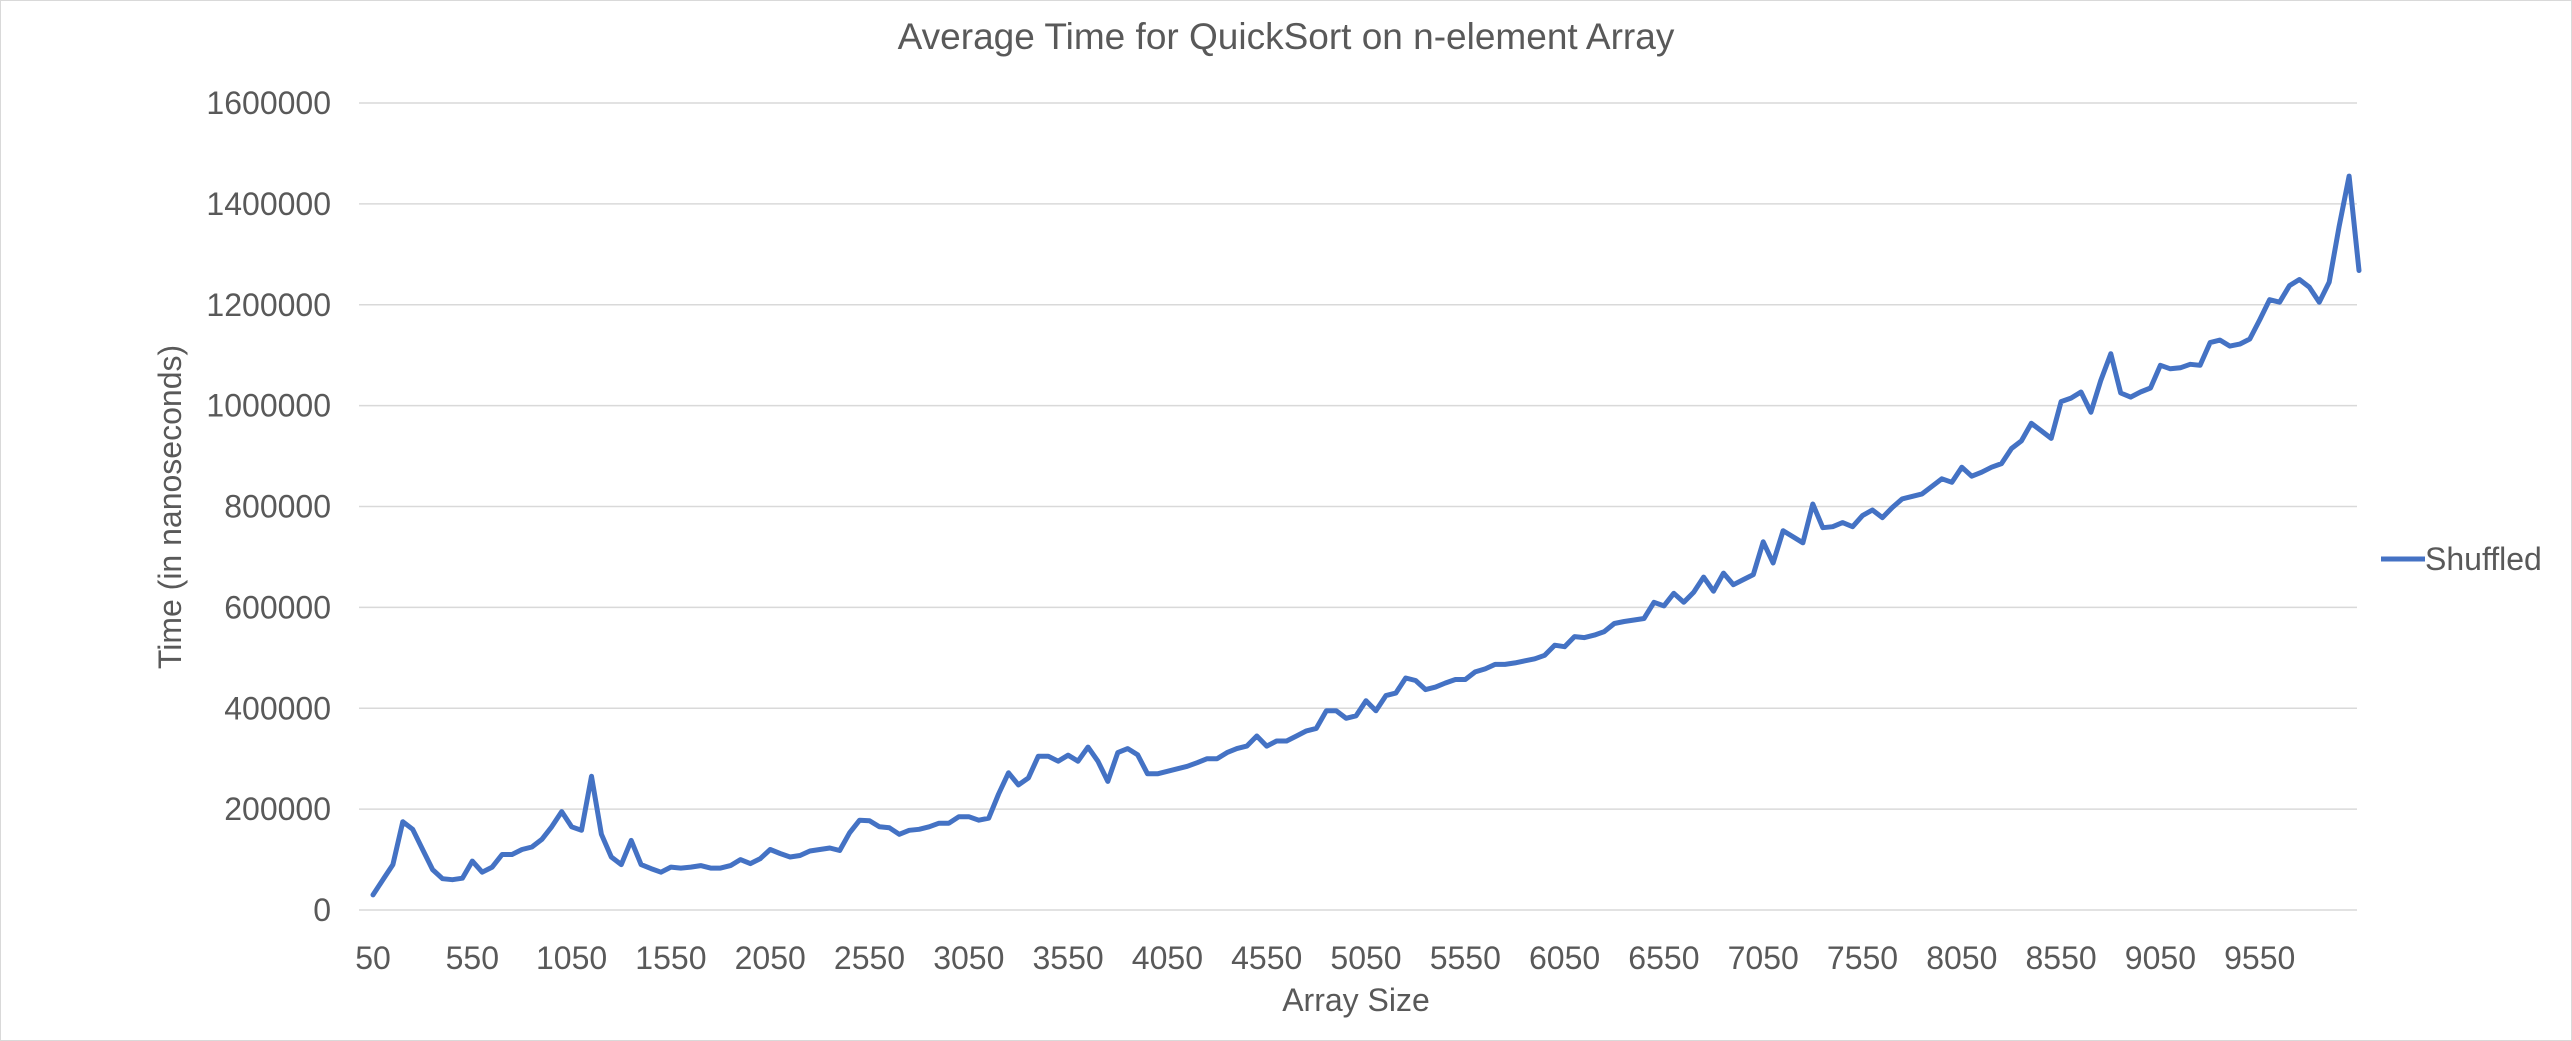 The image size is (2572, 1041). Describe the element at coordinates (1465, 958) in the screenshot. I see `x-tick-label: 5550` at that location.